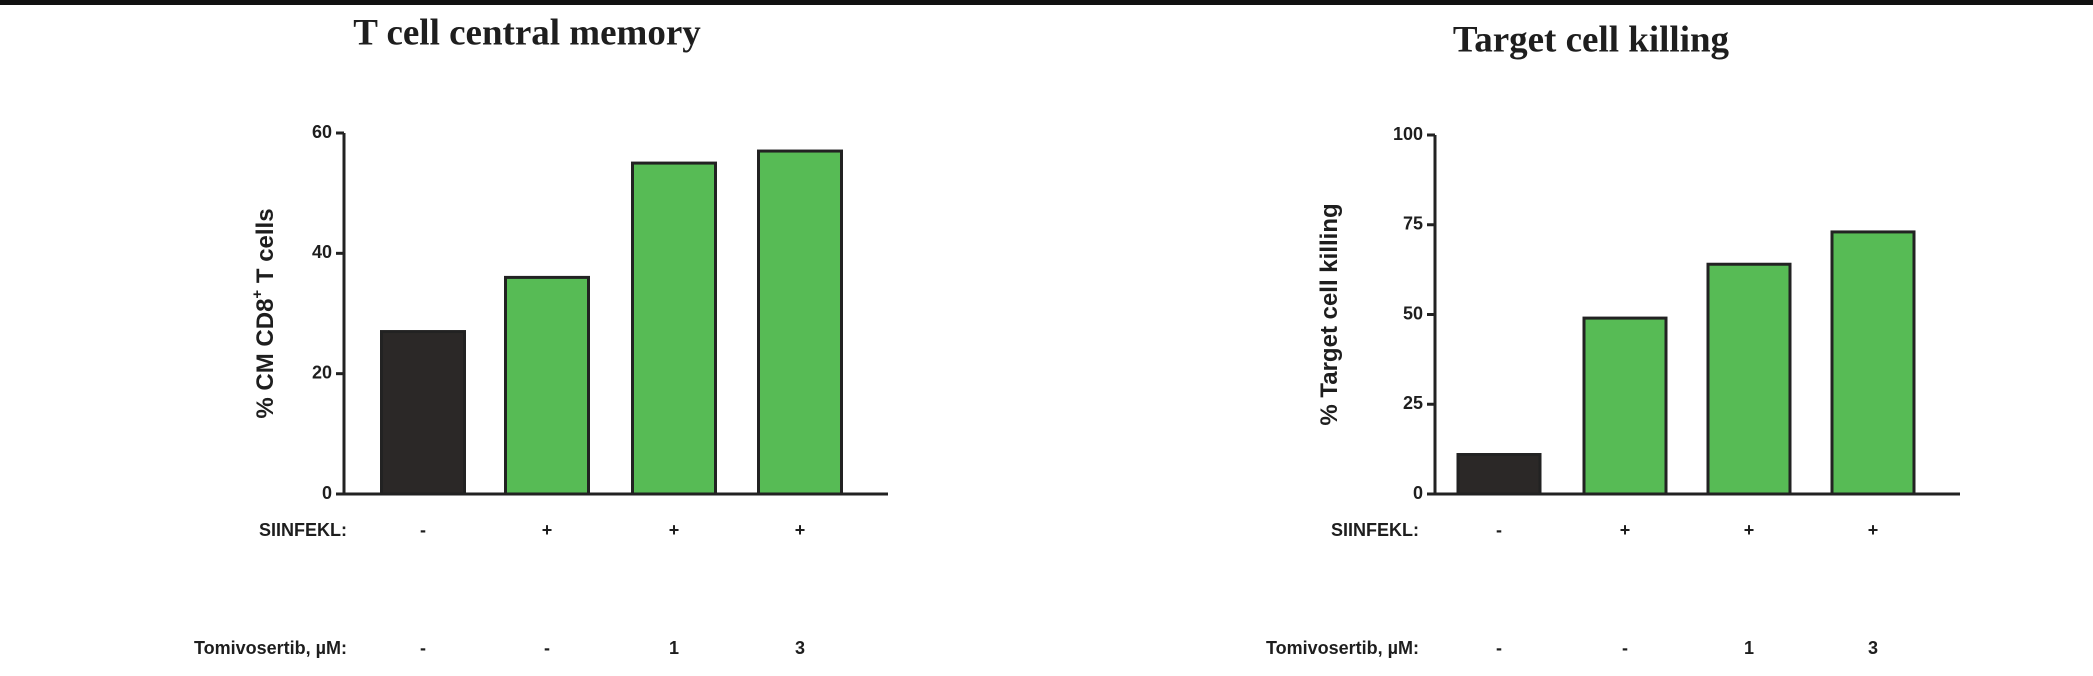  I want to click on y-axis-label: % Target cell killing, so click(1329, 314).